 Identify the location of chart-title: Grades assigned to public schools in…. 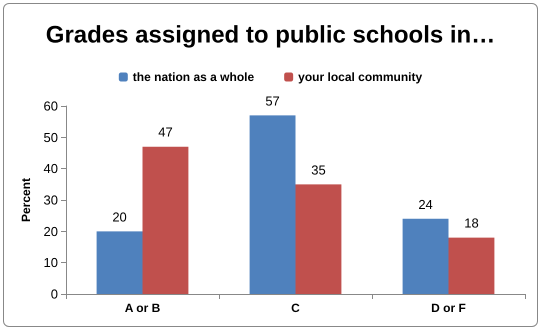
(271, 35).